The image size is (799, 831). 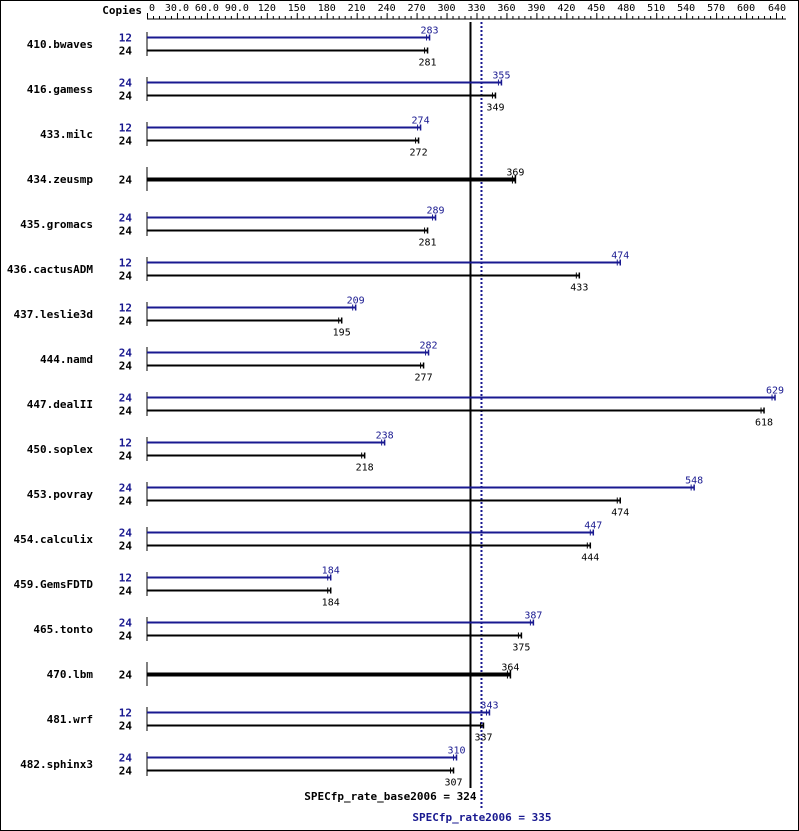 What do you see at coordinates (764, 423) in the screenshot?
I see `base-value-label: 618` at bounding box center [764, 423].